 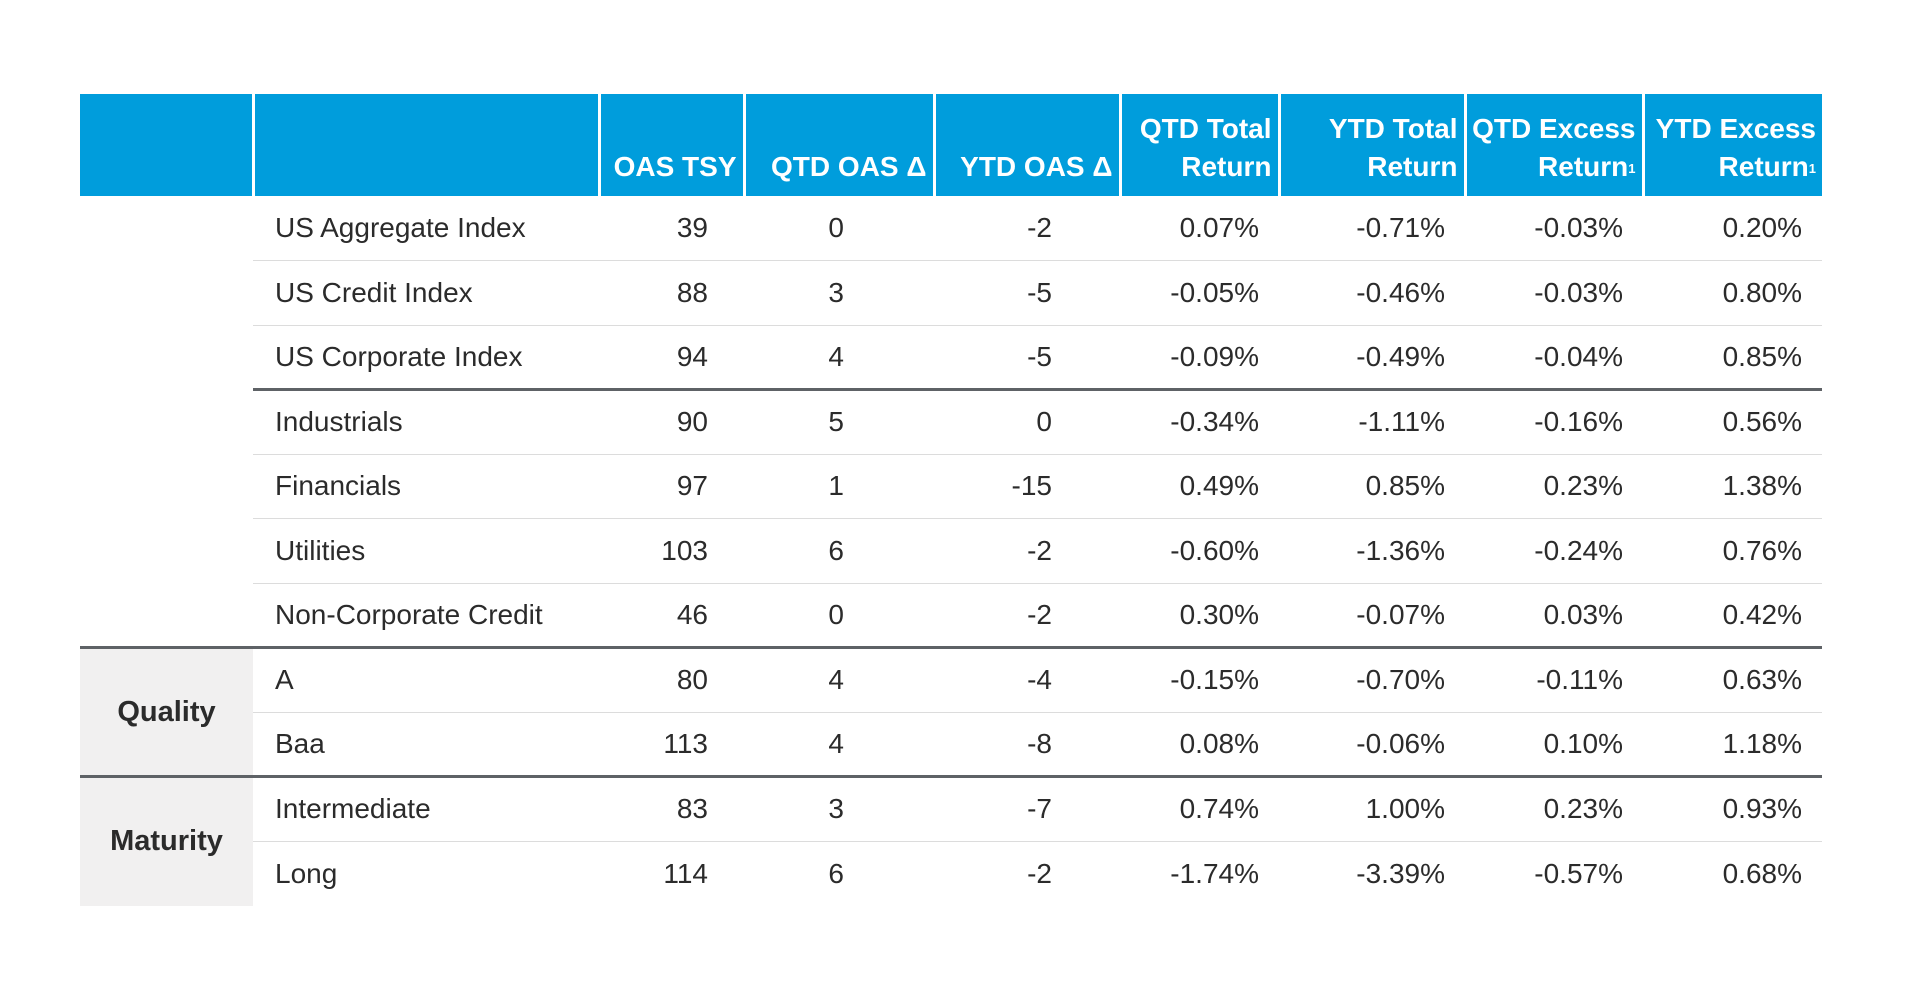 I want to click on ytd-total-return-cell: -0.70%, so click(x=1372, y=679).